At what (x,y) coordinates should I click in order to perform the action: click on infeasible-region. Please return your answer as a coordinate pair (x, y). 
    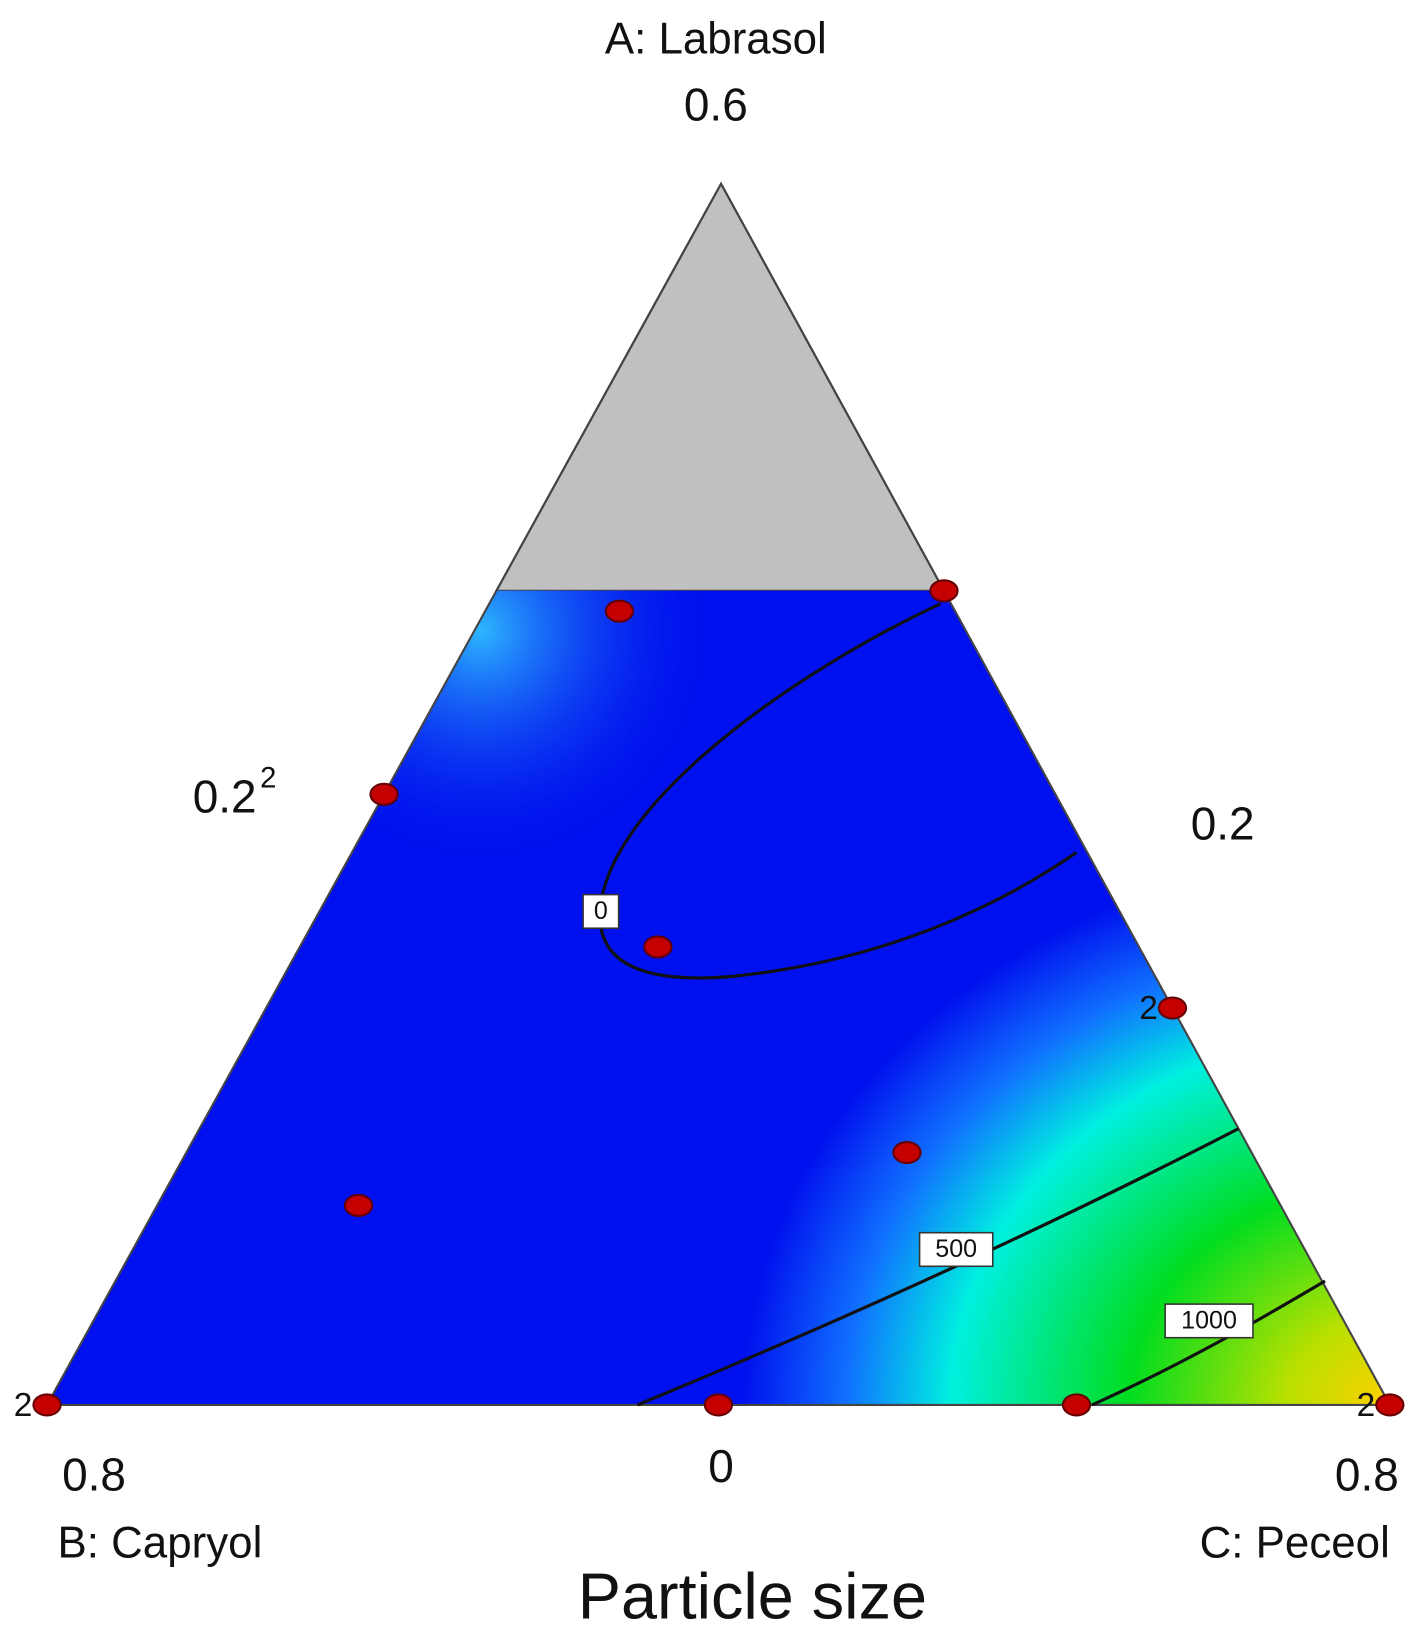
    Looking at the image, I should click on (720, 386).